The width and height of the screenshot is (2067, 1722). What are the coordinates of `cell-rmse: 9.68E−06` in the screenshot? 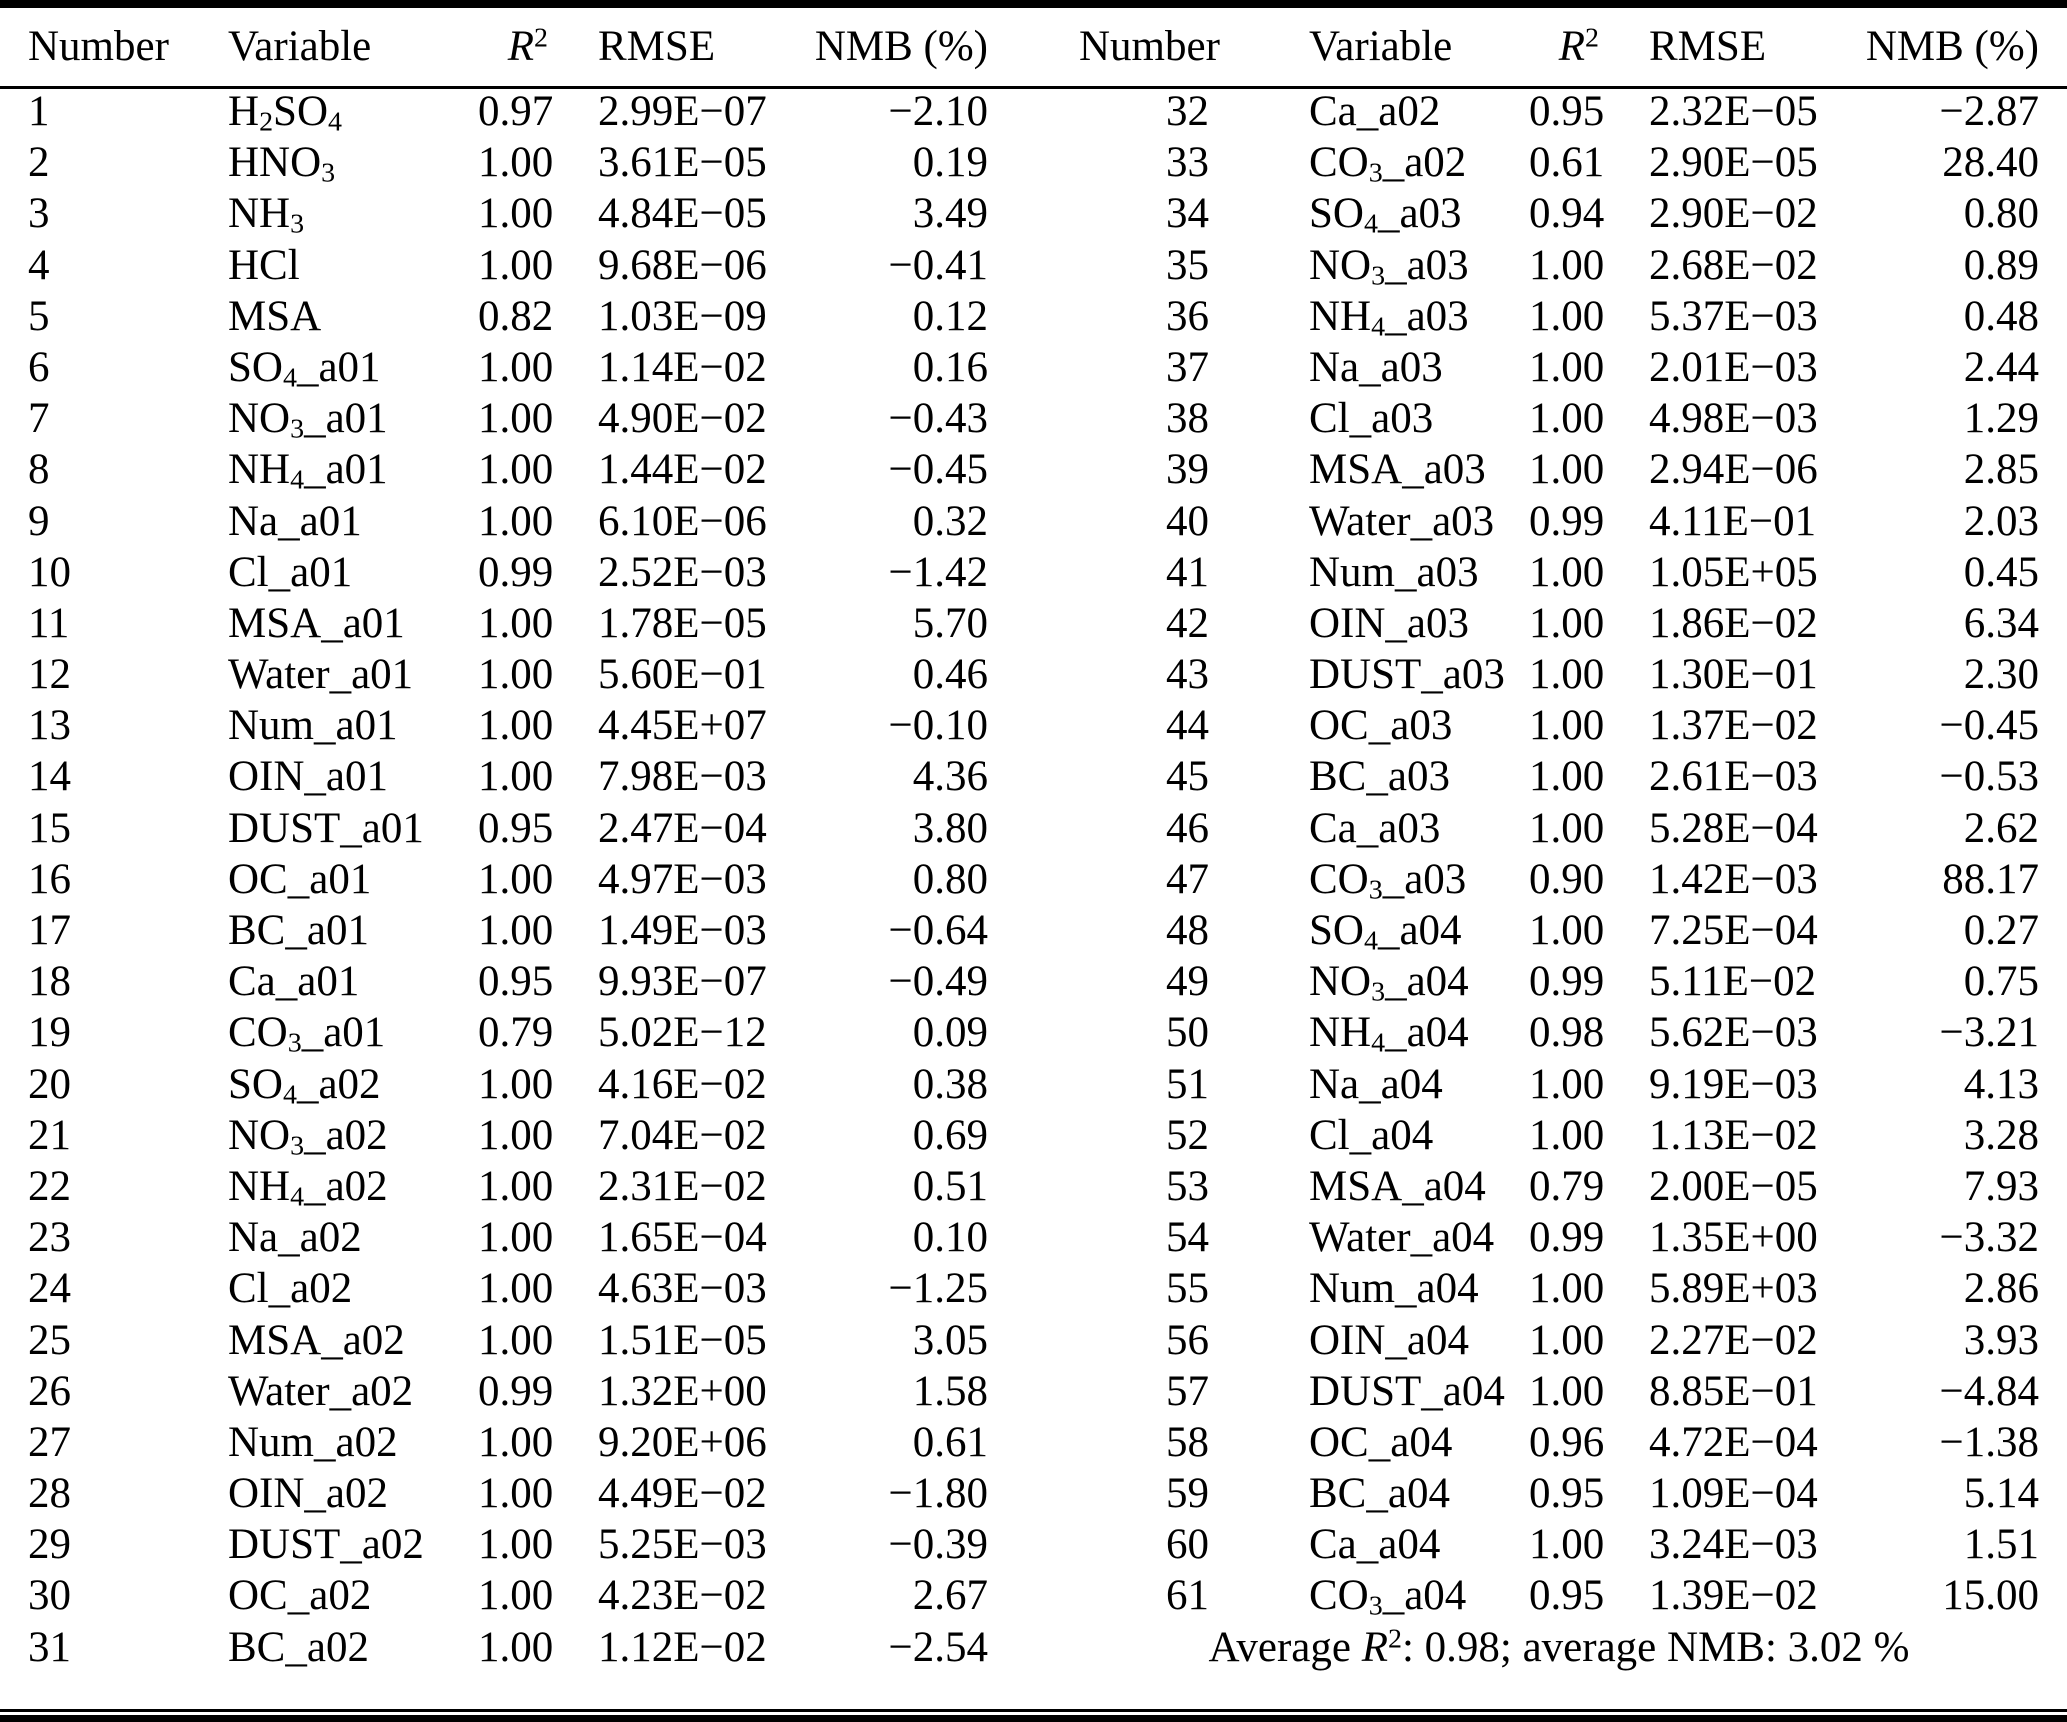 It's located at (682, 265).